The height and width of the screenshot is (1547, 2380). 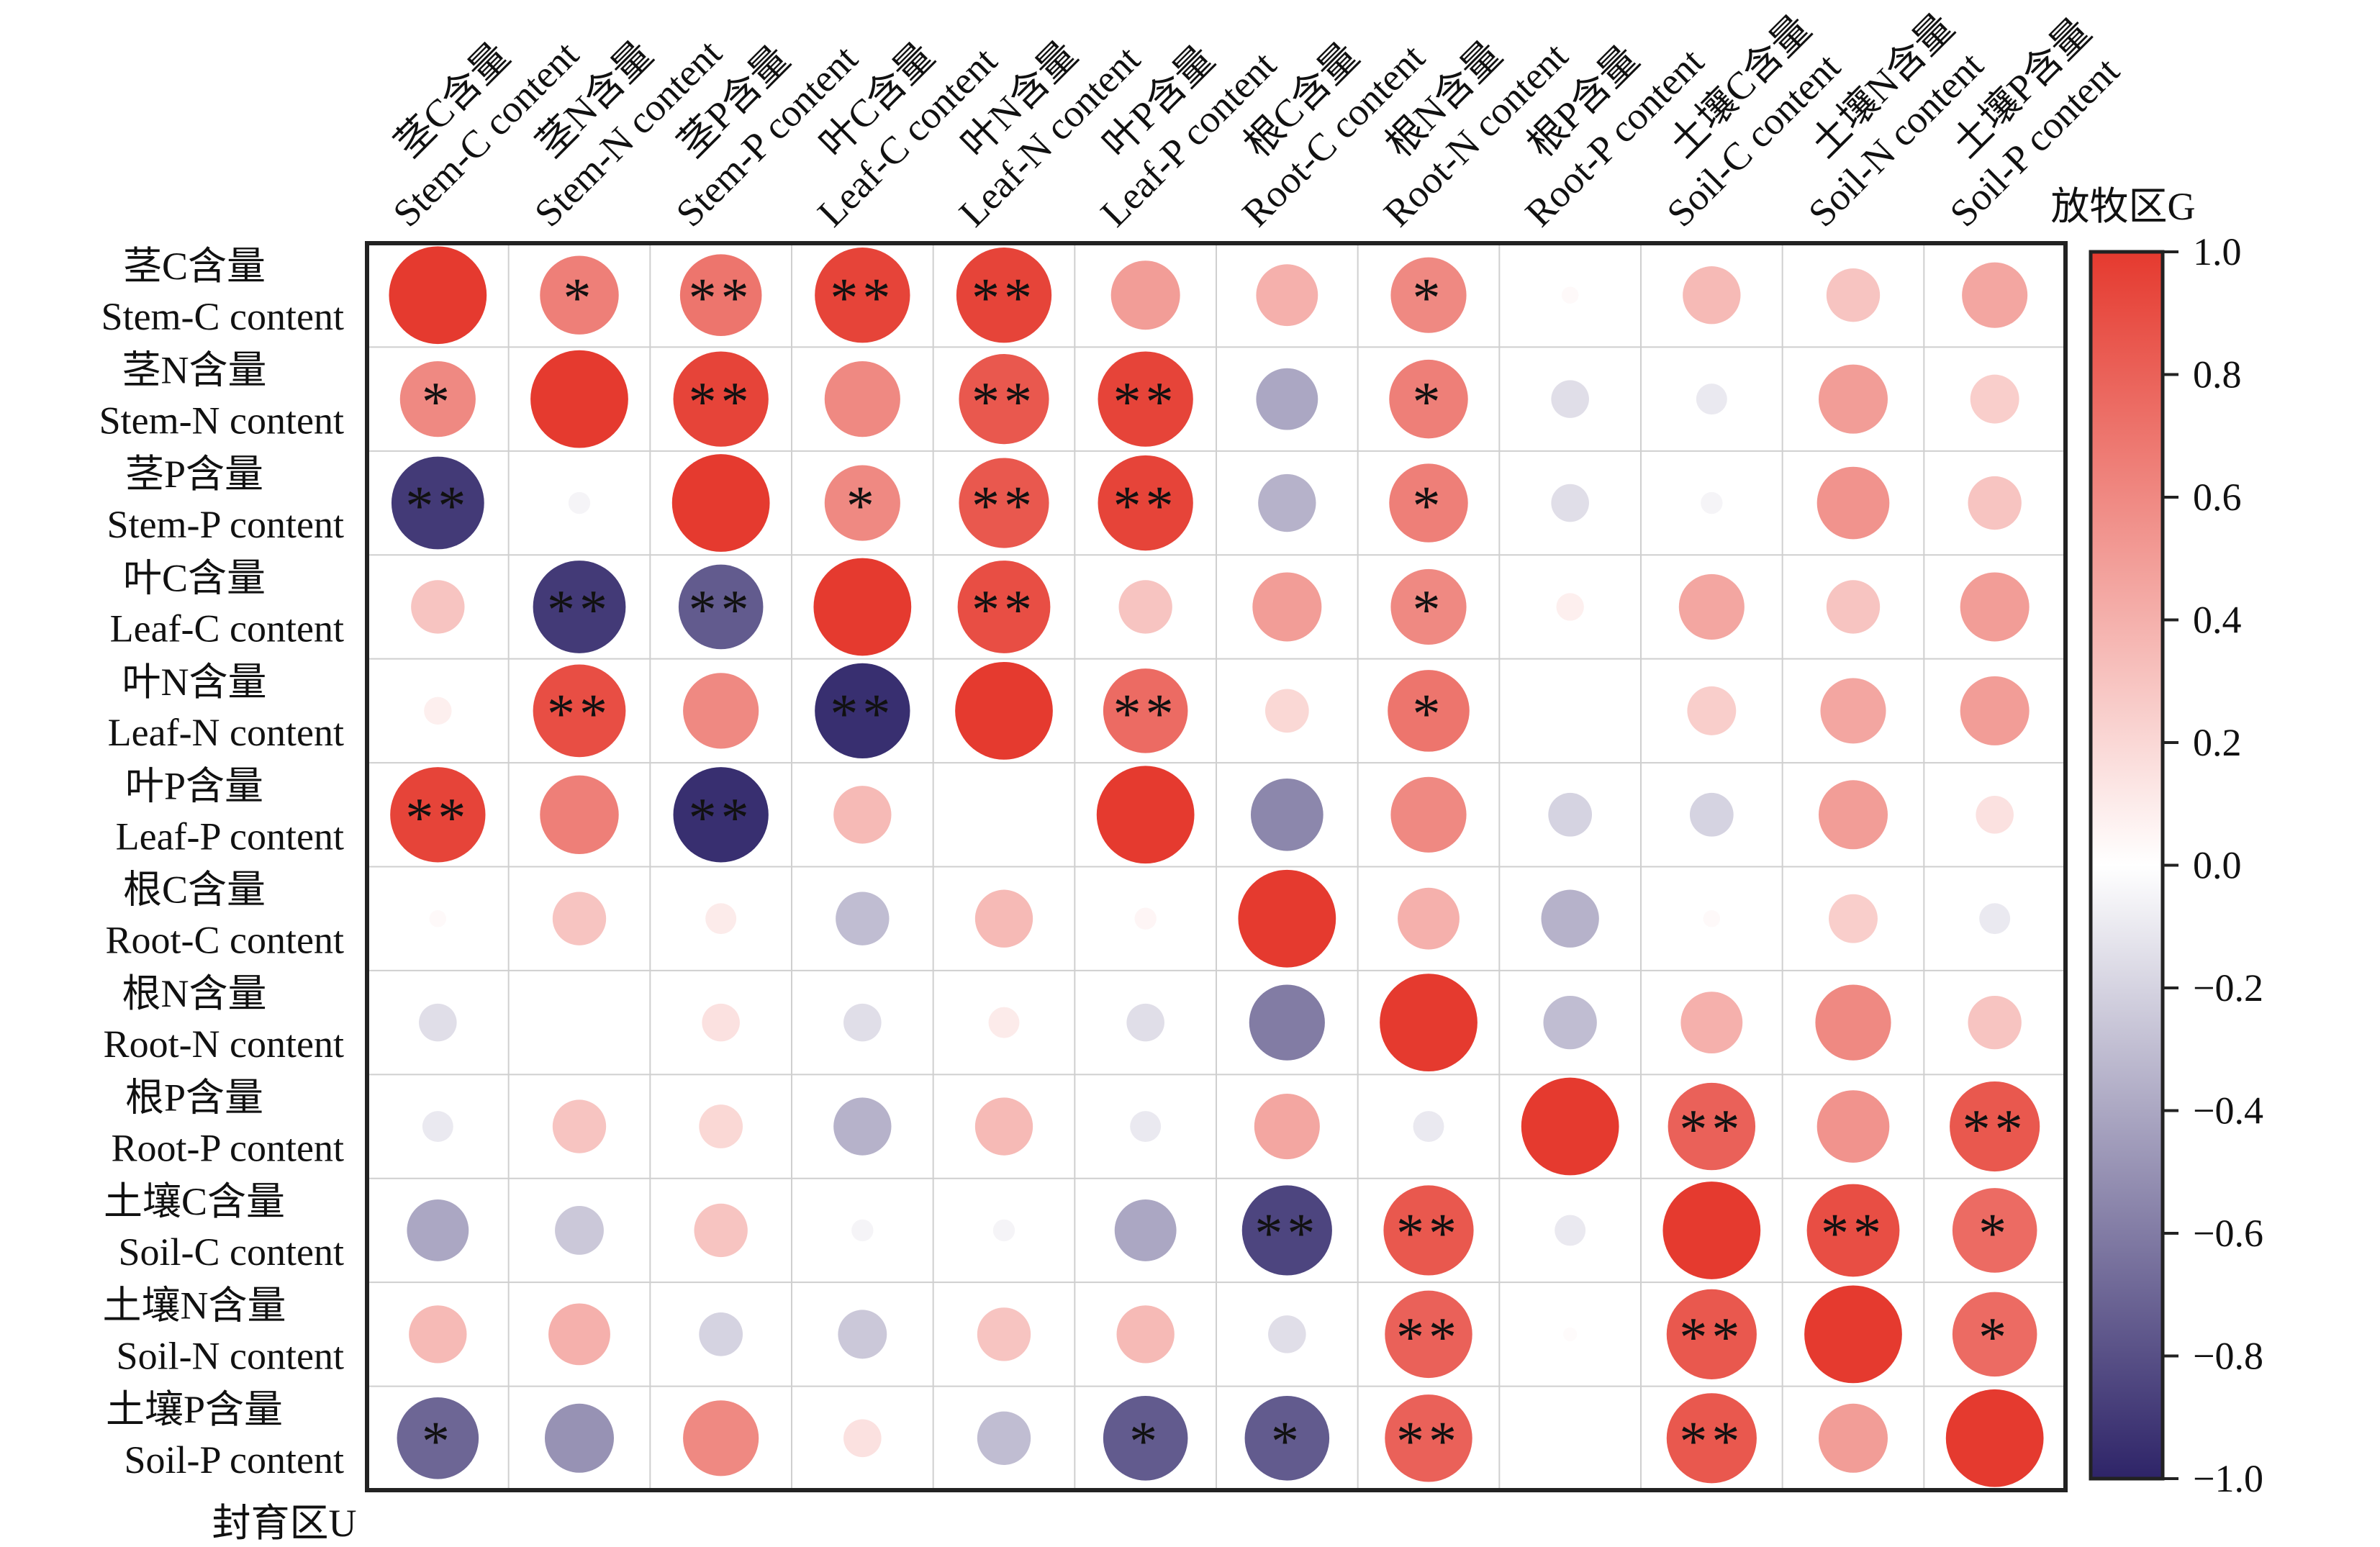 I want to click on row-label-en: Soil-P content, so click(x=235, y=1460).